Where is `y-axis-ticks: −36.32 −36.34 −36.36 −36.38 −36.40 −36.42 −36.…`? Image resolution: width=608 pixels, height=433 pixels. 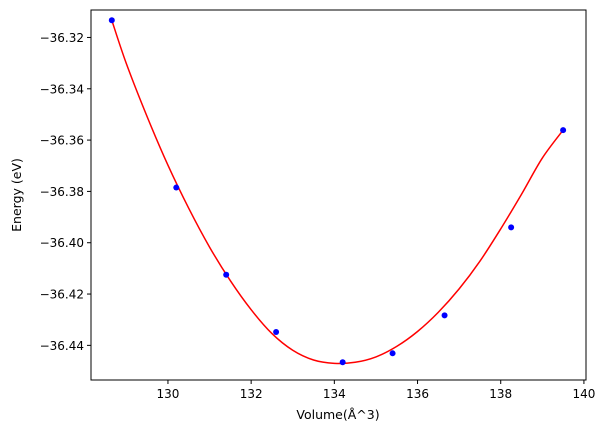 y-axis-ticks: −36.32 −36.34 −36.36 −36.38 −36.40 −36.42 −36.… is located at coordinates (65, 192).